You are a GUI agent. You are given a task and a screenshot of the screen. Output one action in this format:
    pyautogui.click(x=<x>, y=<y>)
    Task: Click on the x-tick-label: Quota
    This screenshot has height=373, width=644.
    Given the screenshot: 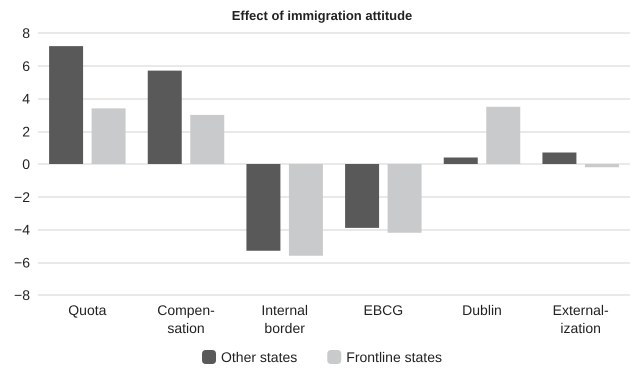 What is the action you would take?
    pyautogui.click(x=87, y=310)
    